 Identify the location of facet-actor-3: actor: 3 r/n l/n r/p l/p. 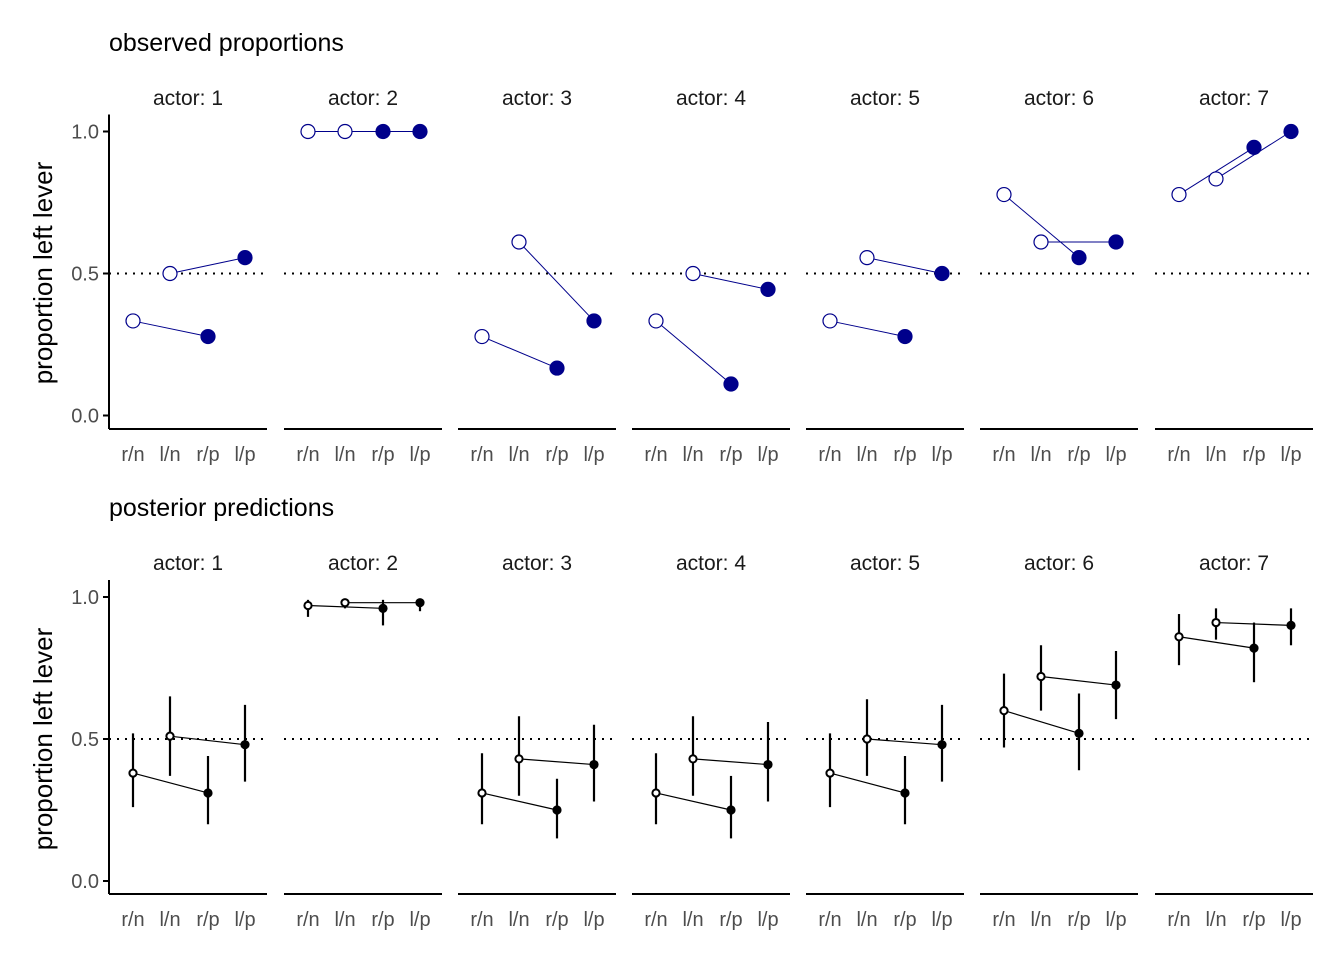
(537, 741).